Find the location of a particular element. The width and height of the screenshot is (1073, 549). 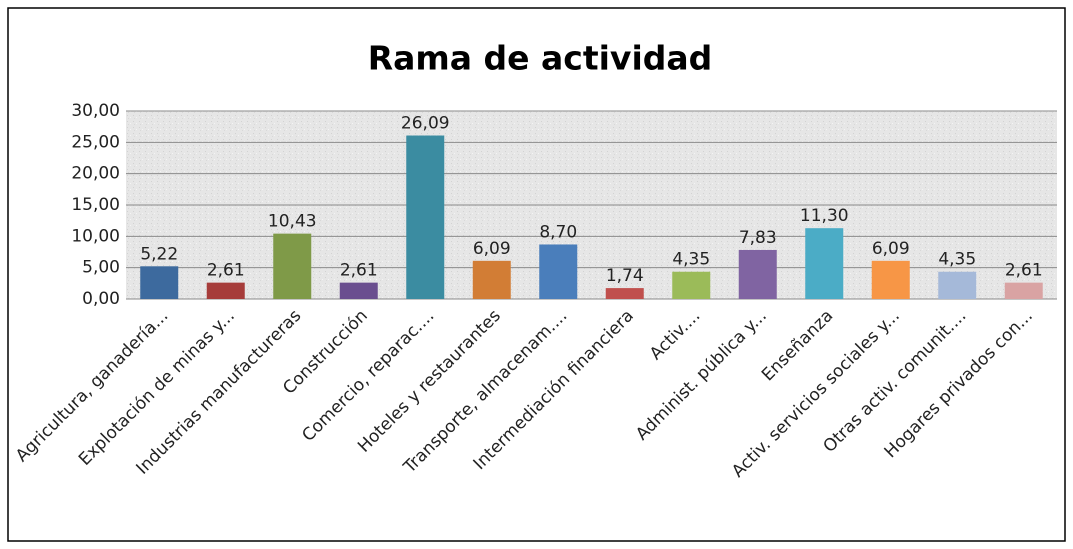

value-label: 5,22 is located at coordinates (159, 254).